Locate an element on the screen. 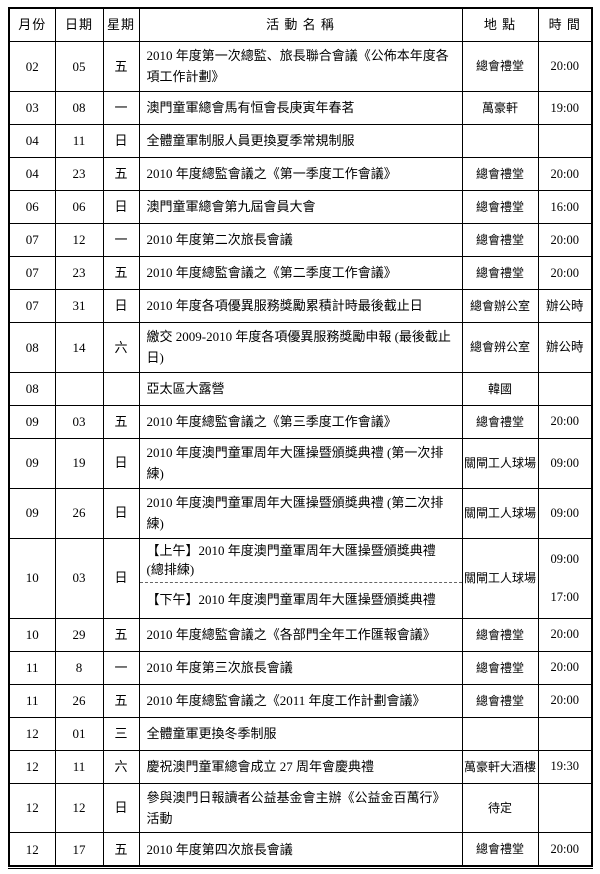 The height and width of the screenshot is (874, 600). table-row: 06 06 日澳門童軍總會第九屆會員大會 總會禮堂 16:00 is located at coordinates (300, 206).